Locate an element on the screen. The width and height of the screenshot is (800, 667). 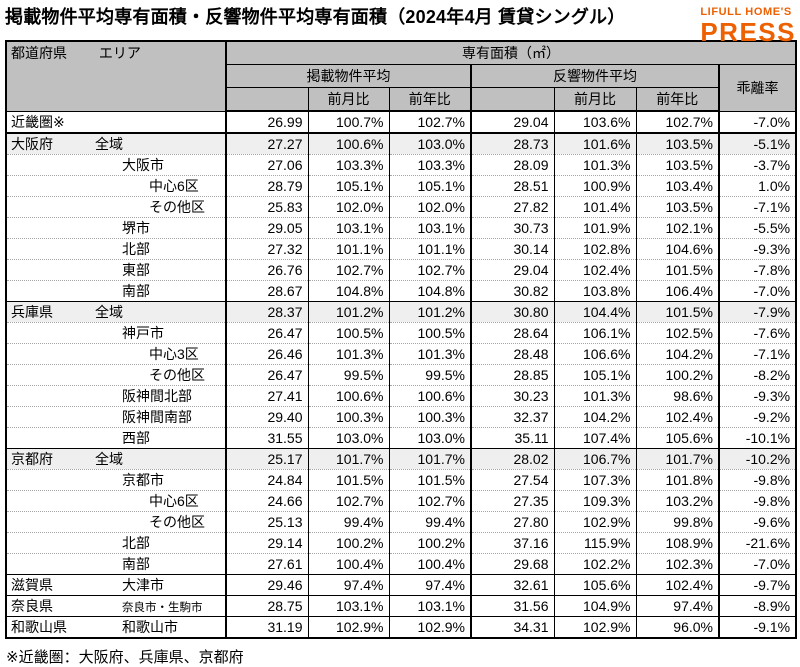
logo-brand-text: LIFULL HOME'S is located at coordinates (746, 12).